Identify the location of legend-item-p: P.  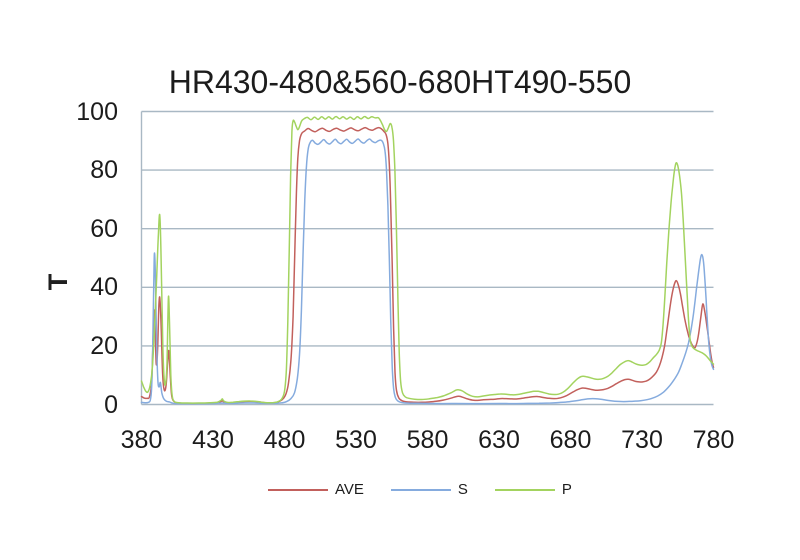
(546, 490).